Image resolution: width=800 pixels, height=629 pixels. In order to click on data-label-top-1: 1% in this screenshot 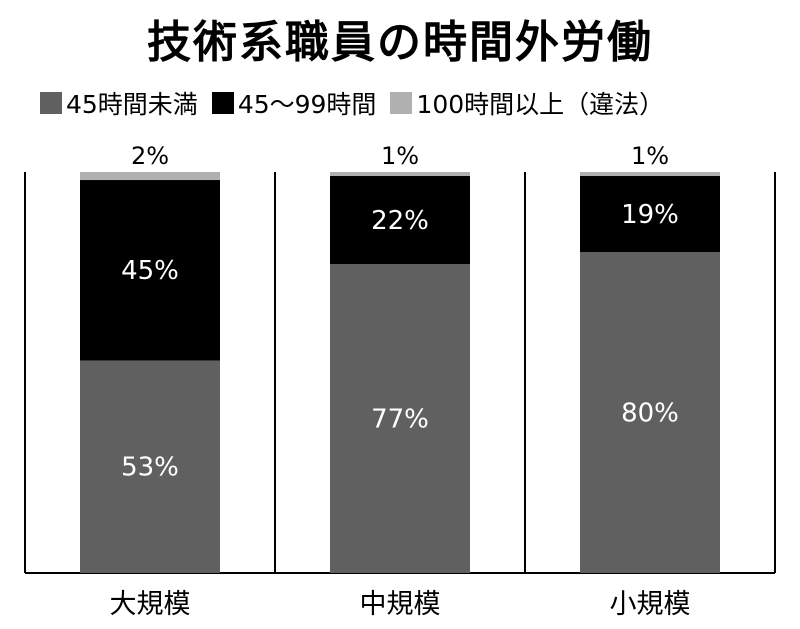, I will do `click(400, 156)`.